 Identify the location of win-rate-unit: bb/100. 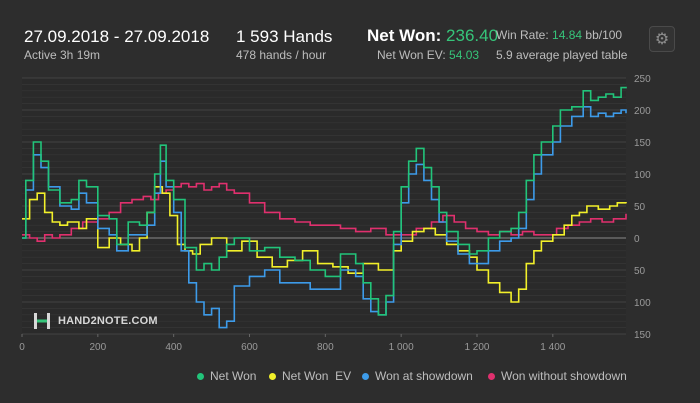
(604, 35).